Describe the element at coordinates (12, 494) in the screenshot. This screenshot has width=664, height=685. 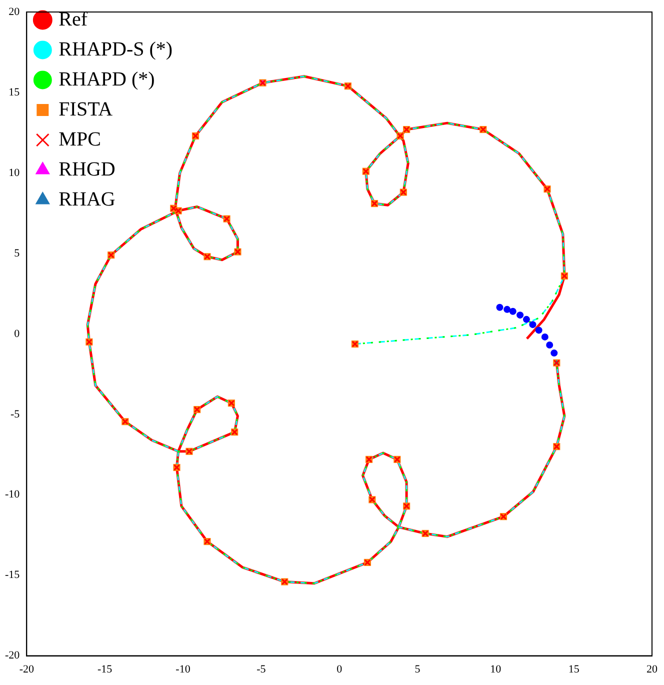
I see `y-tick-label: -10` at that location.